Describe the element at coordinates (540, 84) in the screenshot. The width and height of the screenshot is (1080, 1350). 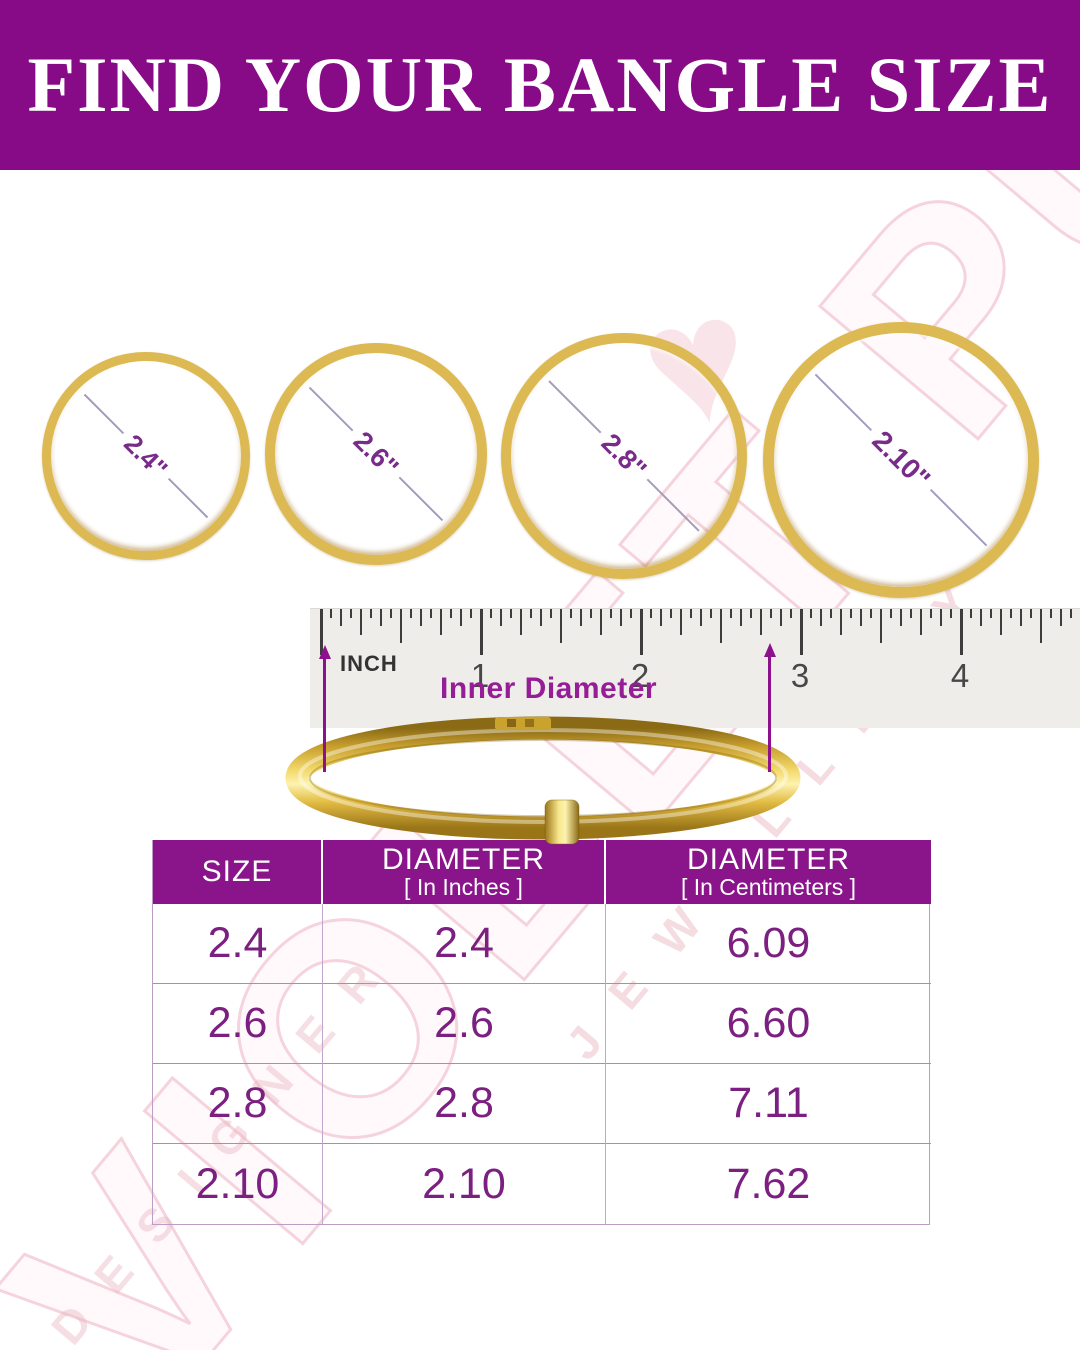
I see `page-title: FIND YOUR BANGLE SIZE` at that location.